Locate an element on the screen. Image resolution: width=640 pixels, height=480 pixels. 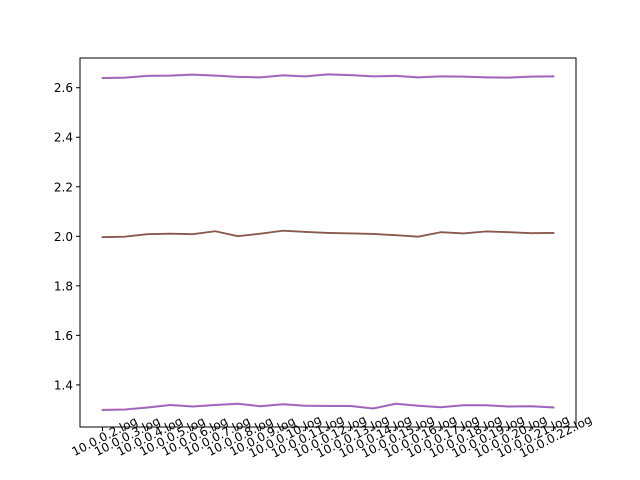
y-tick-label: 2.4 is located at coordinates (63, 138).